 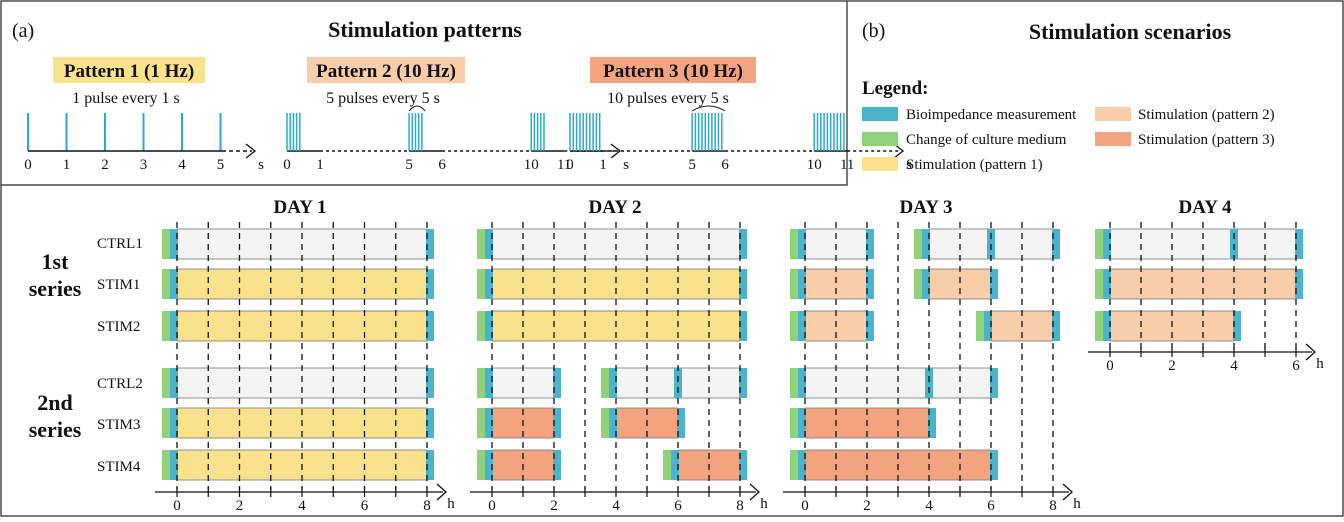 What do you see at coordinates (615, 207) in the screenshot?
I see `day-2-title: DAY 2` at bounding box center [615, 207].